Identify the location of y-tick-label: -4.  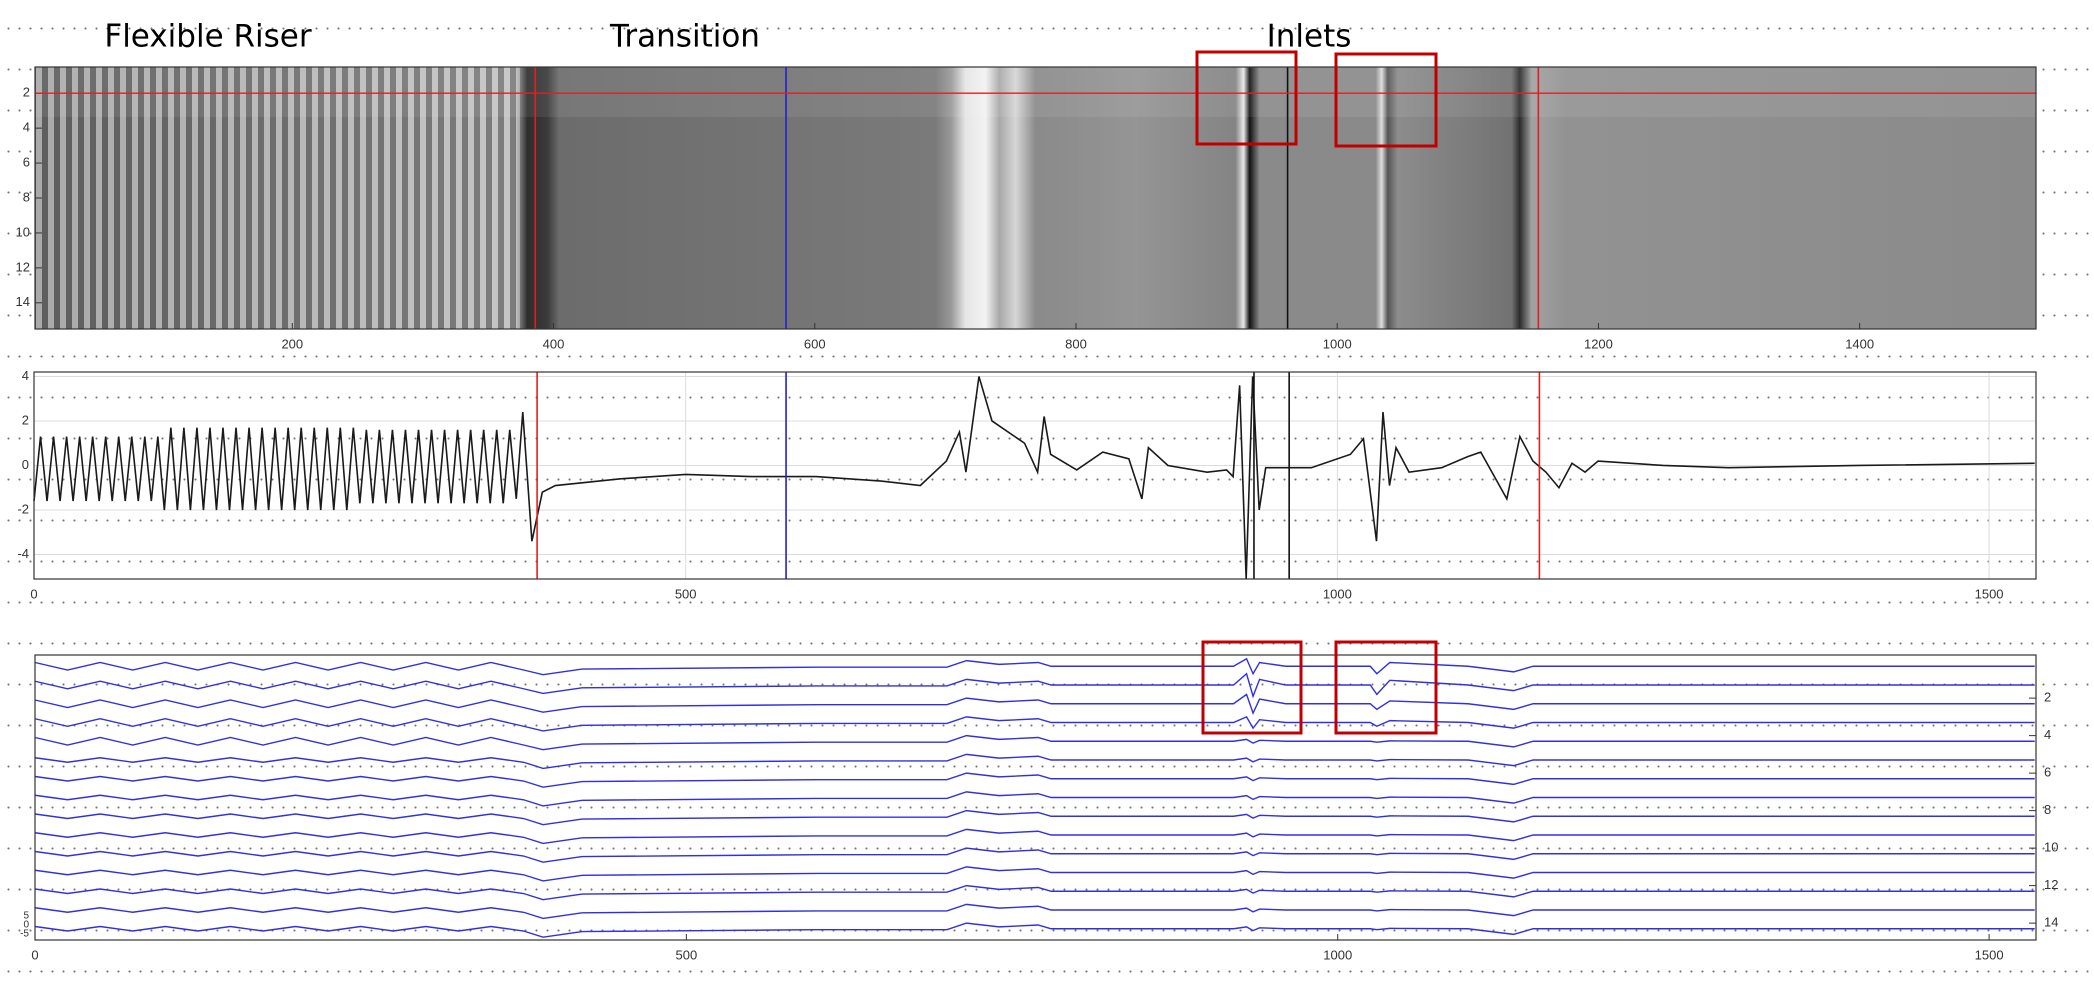
(23, 553).